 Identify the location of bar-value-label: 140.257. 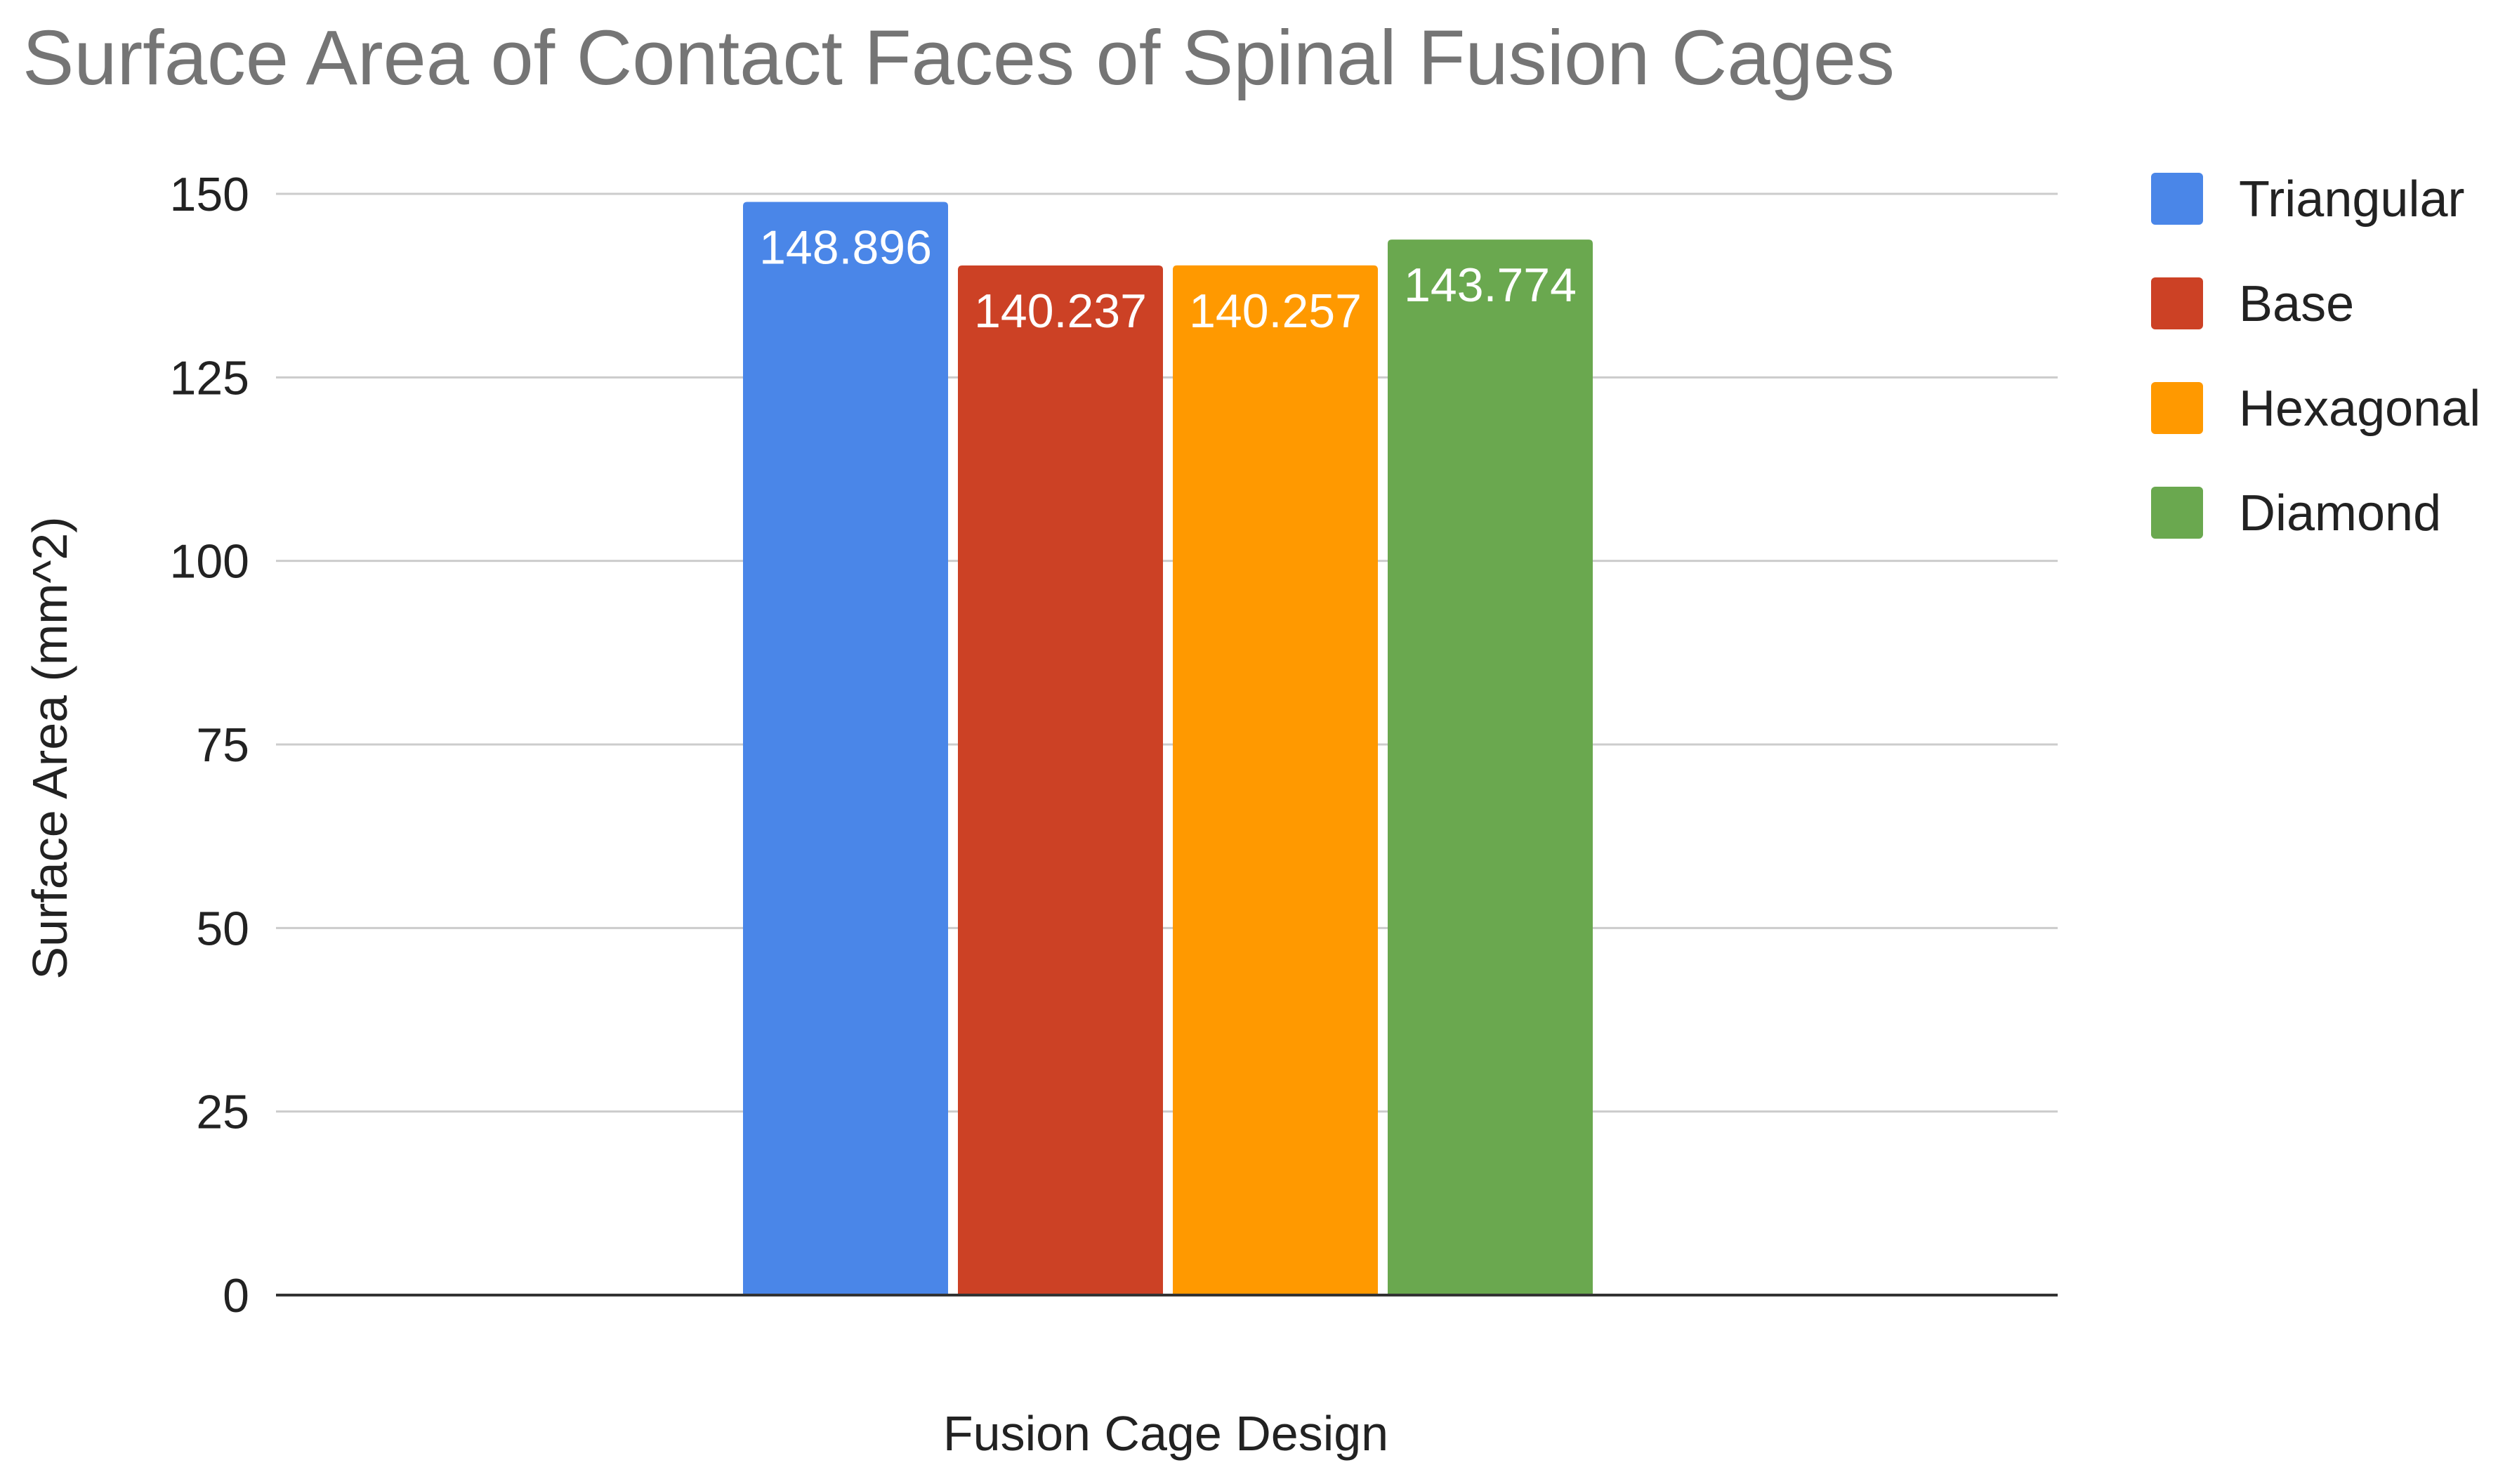
(1275, 311).